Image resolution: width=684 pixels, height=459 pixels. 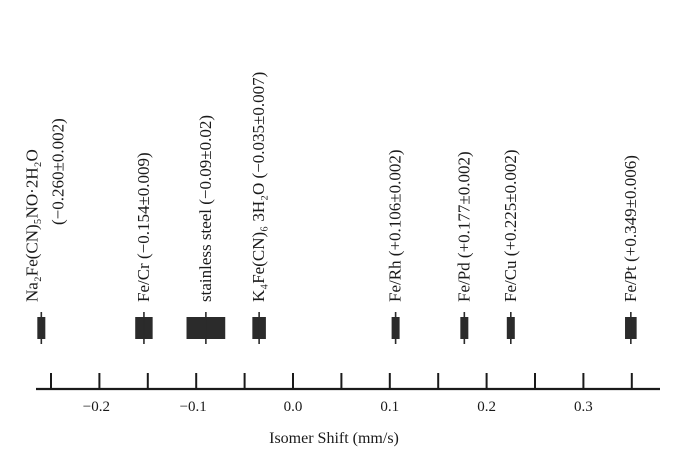 What do you see at coordinates (193, 407) in the screenshot?
I see `x-tick-label: −0.1` at bounding box center [193, 407].